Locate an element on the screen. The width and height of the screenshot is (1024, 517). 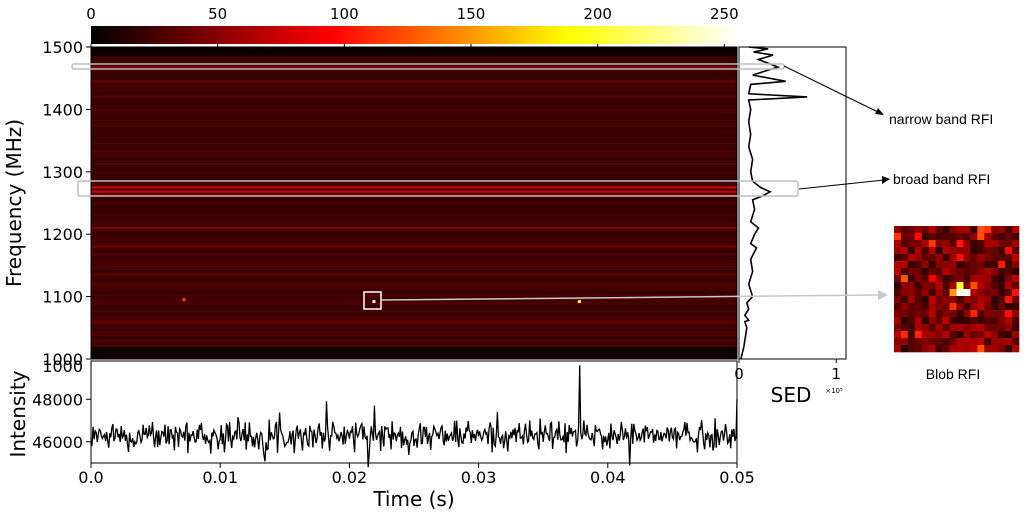
blob-label: Blob RFI is located at coordinates (953, 374).